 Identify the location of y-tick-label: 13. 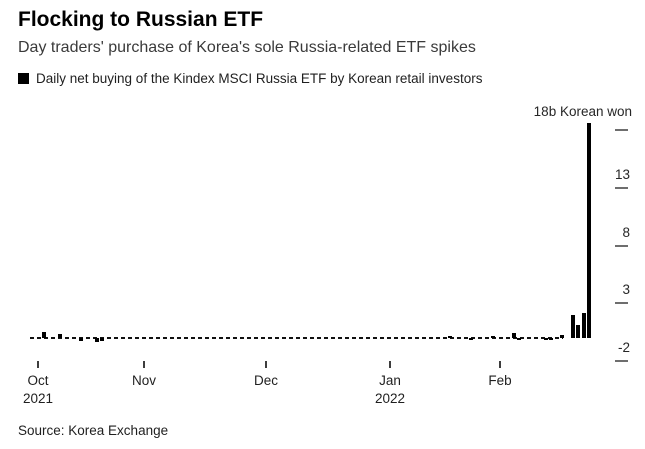
(622, 174).